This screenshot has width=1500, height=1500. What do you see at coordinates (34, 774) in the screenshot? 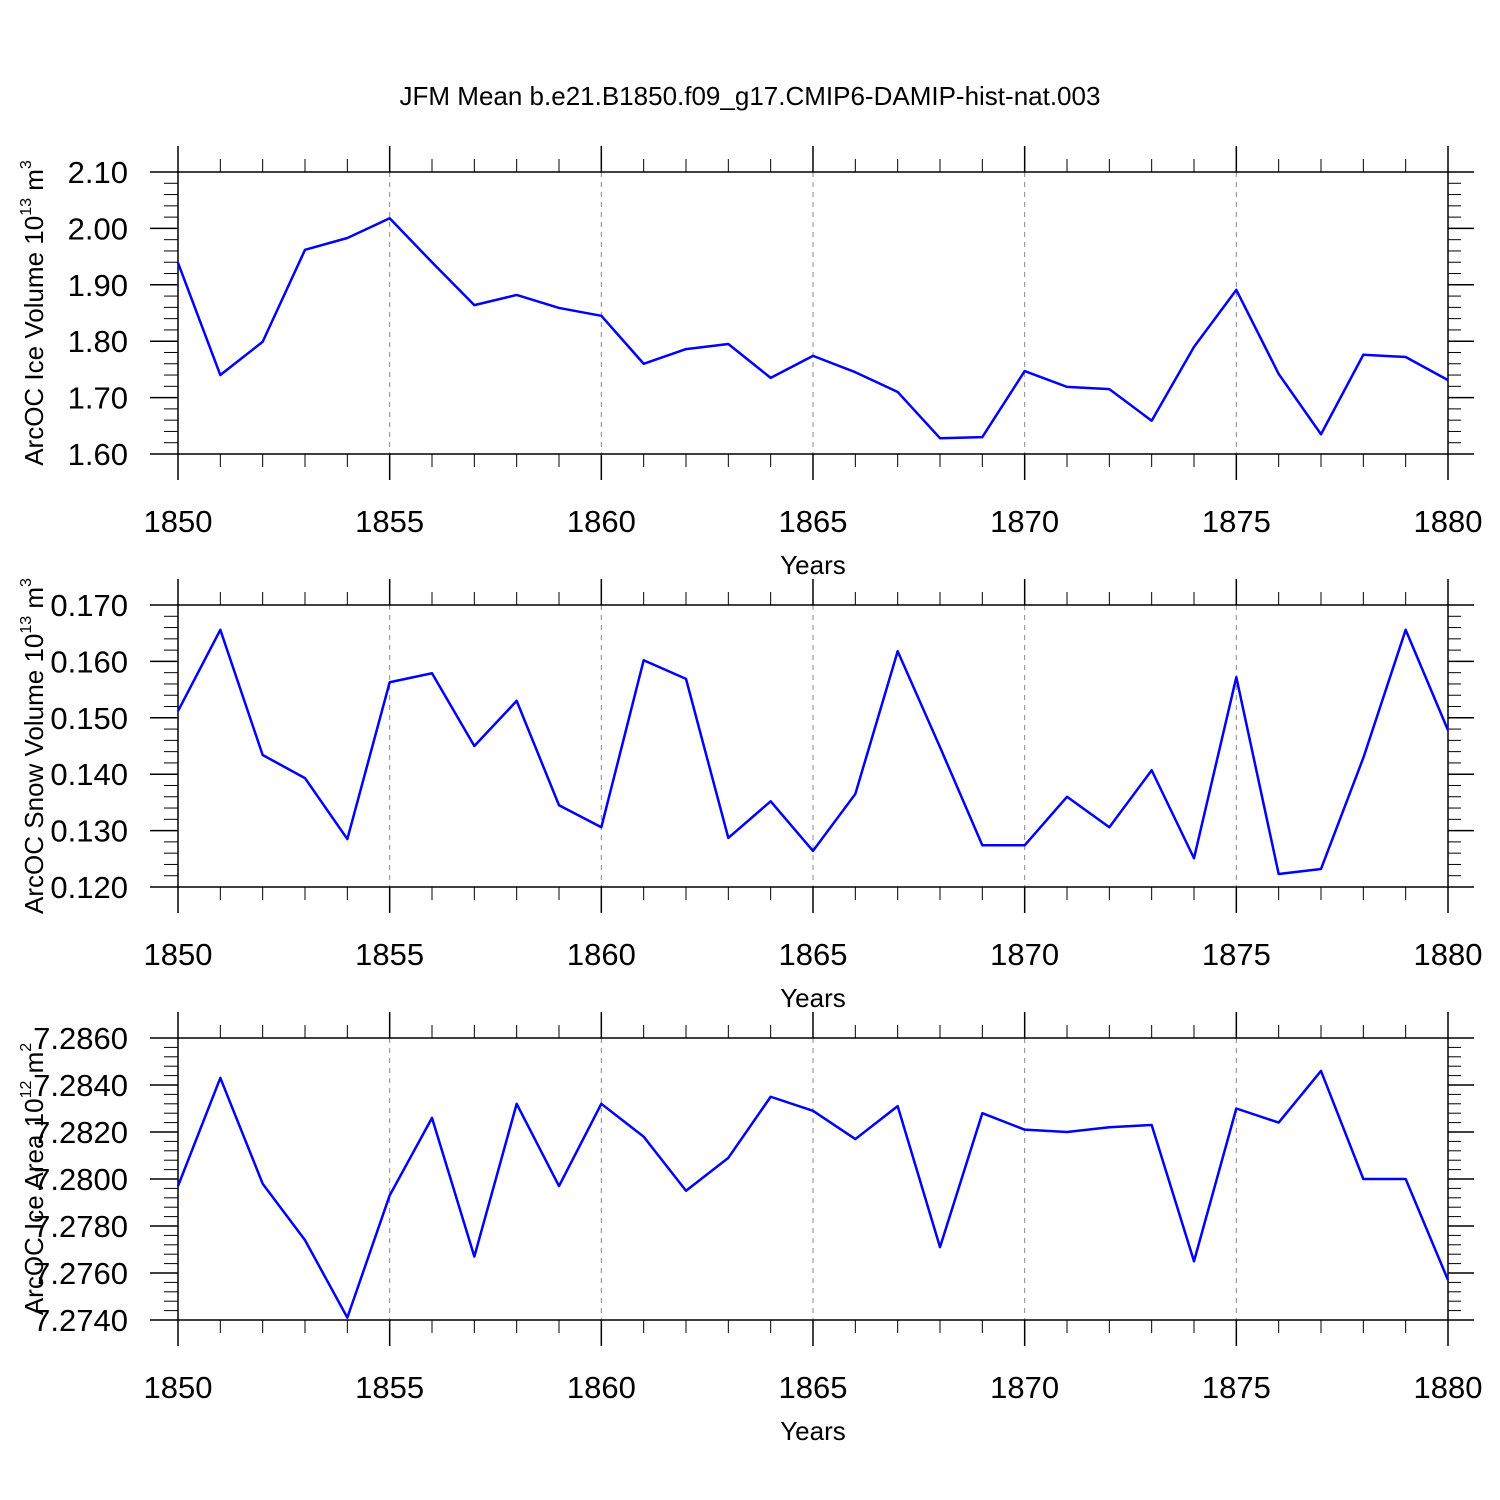
I see `y-axis-title-part: ArcOC Snow Volume 10` at bounding box center [34, 774].